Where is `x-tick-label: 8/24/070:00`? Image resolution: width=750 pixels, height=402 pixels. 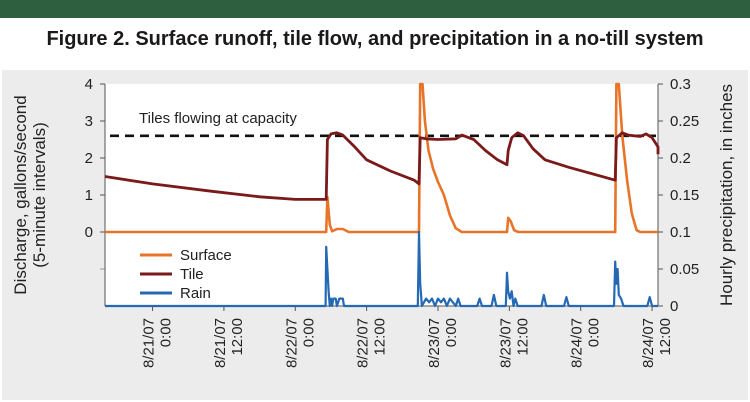 x-tick-label: 8/24/070:00 is located at coordinates (586, 343).